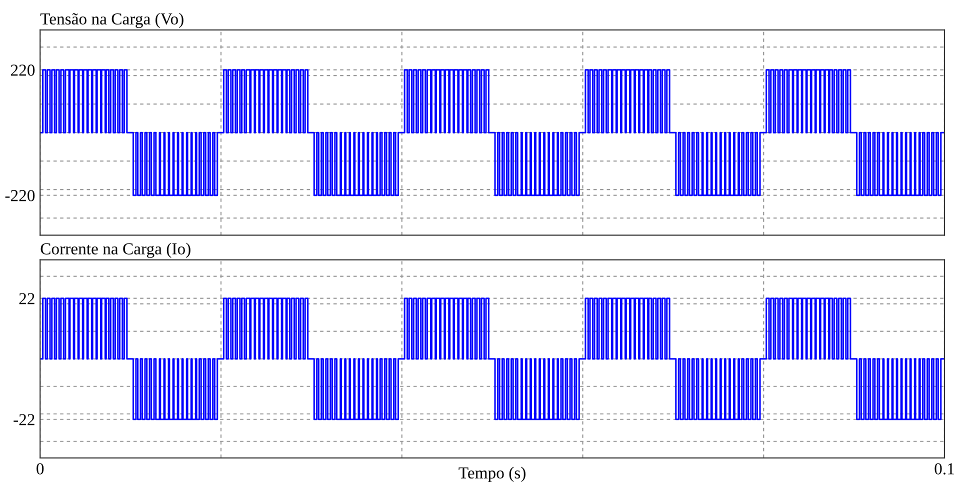 Image resolution: width=955 pixels, height=483 pixels. I want to click on y-tick-label: 22, so click(26, 298).